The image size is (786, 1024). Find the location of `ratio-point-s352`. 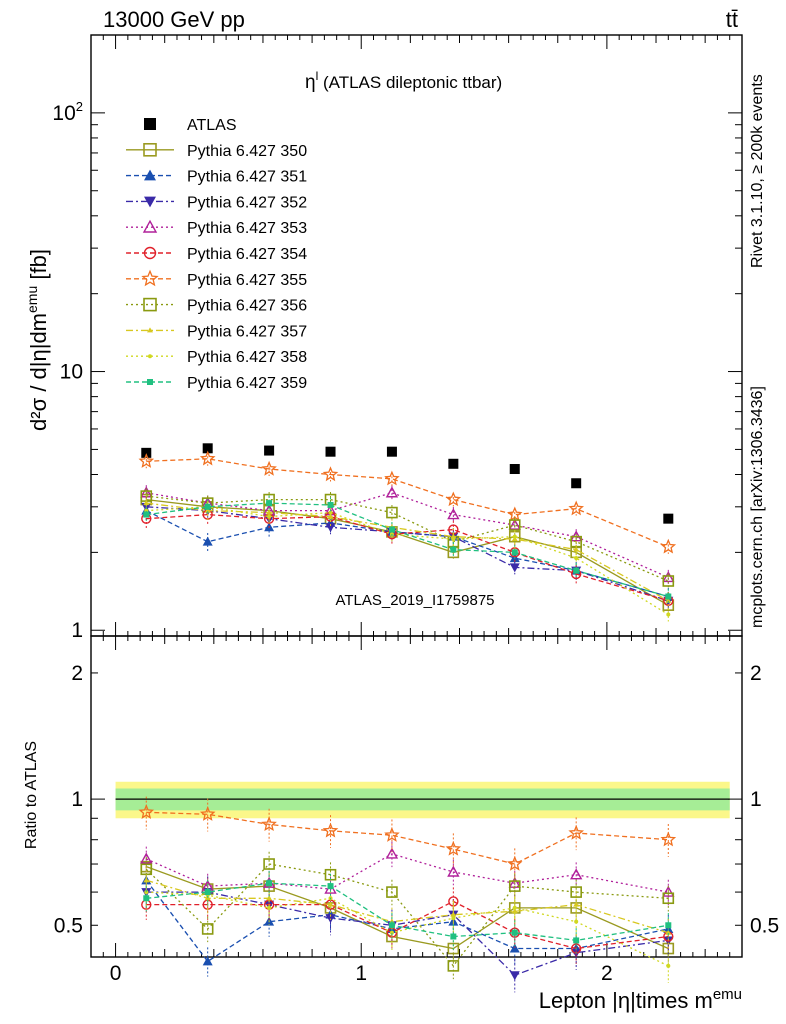

ratio-point-s352 is located at coordinates (330, 919).